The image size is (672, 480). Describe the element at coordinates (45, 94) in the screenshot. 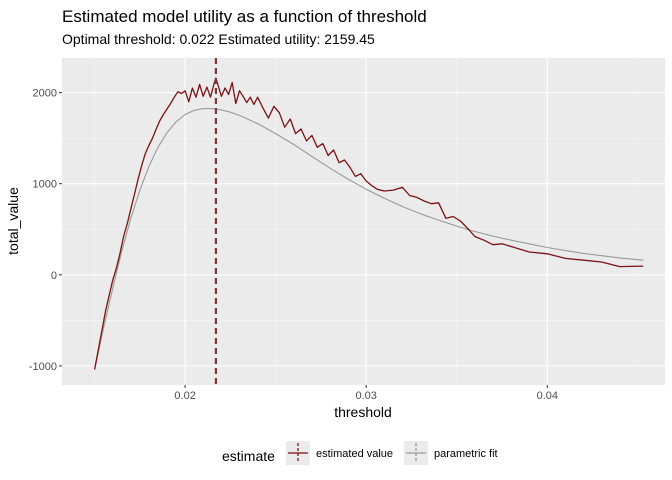

I see `y-tick-label: 2000` at that location.